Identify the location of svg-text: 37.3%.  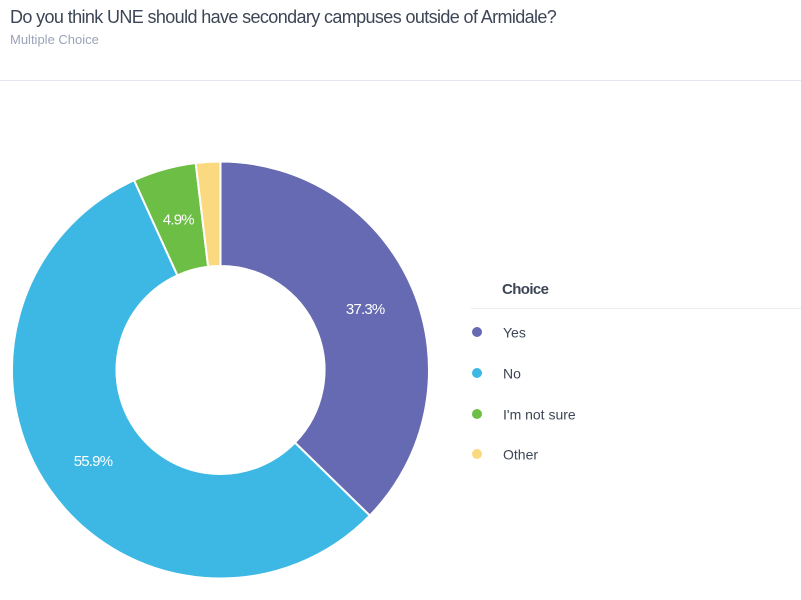
(365, 309).